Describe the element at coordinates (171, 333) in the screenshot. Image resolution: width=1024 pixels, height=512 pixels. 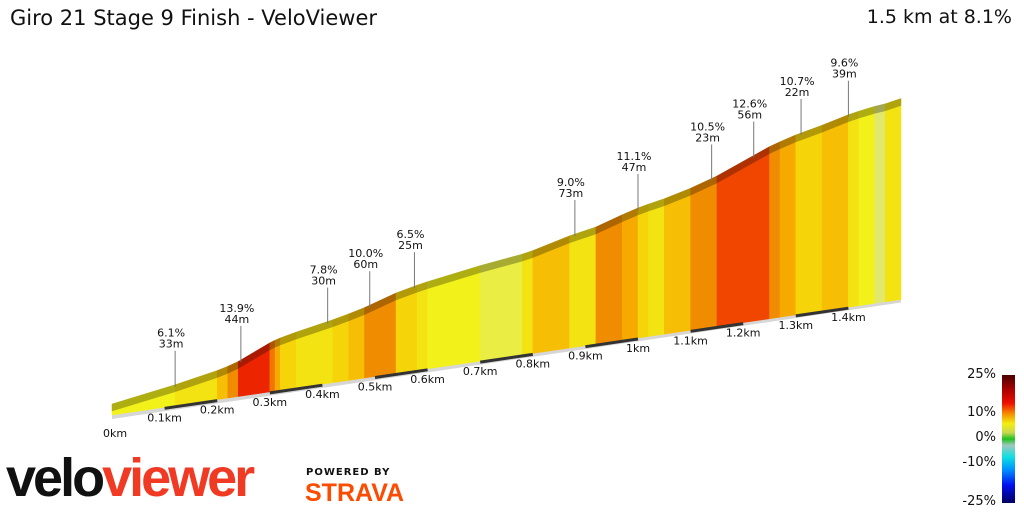
I see `annotation-gradient: 6.1%` at that location.